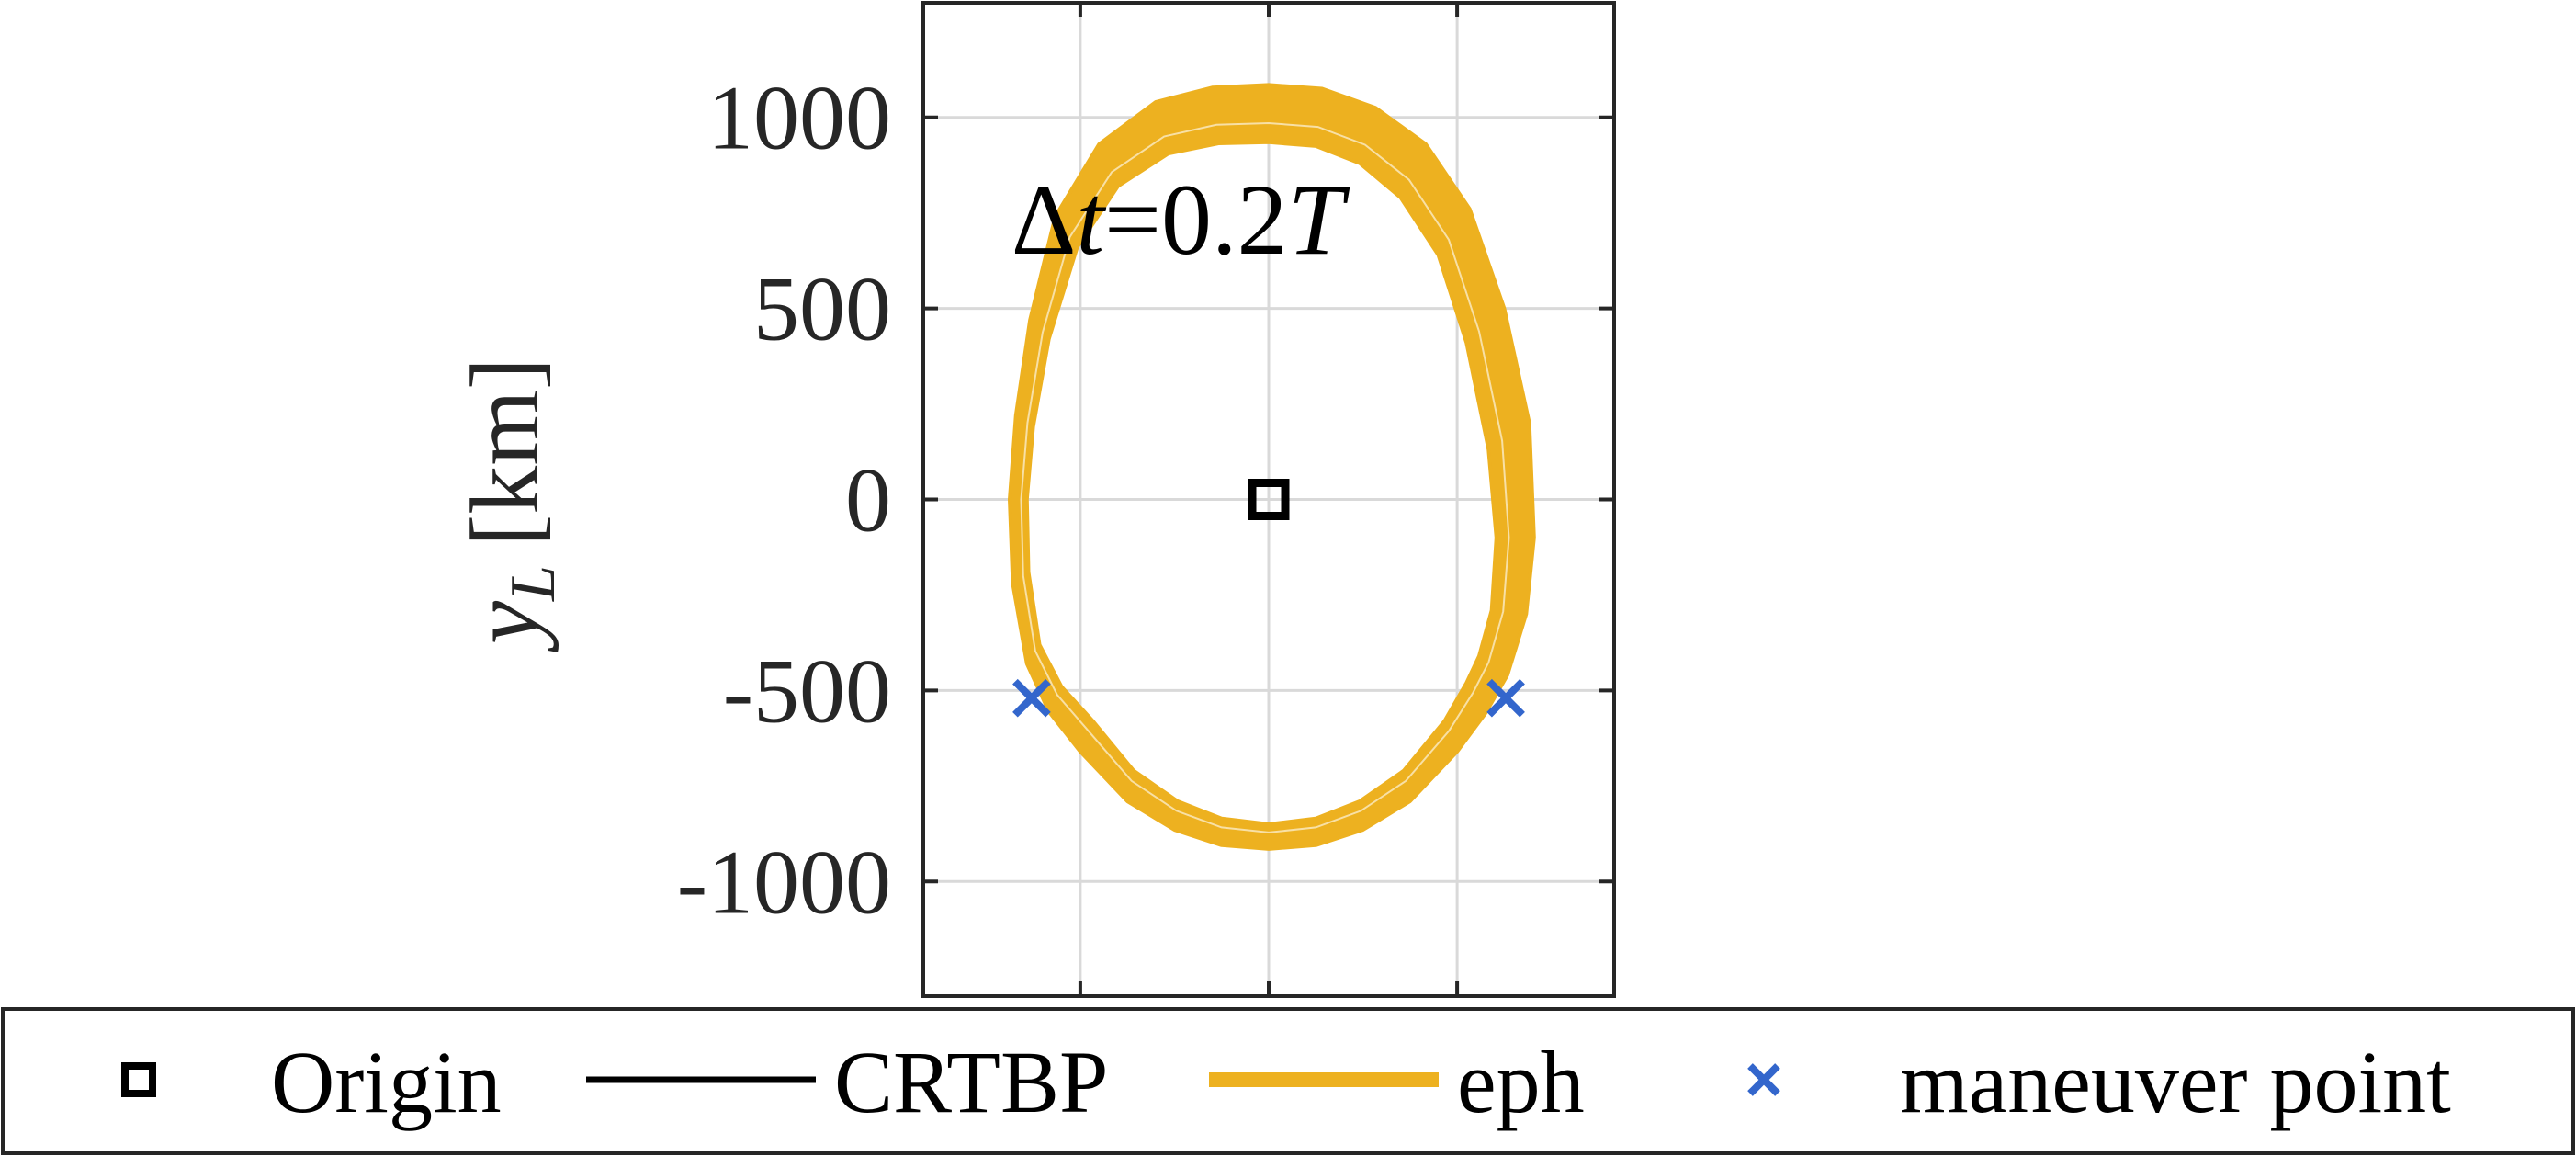 This screenshot has height=1156, width=2576. Describe the element at coordinates (784, 882) in the screenshot. I see `y-tick-label-4: -1000` at that location.